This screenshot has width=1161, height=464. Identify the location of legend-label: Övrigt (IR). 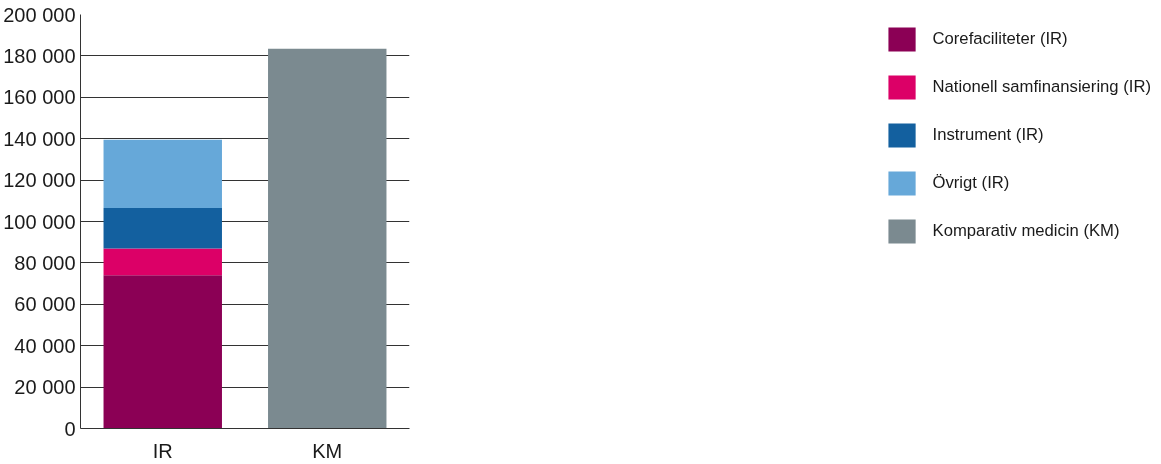
(971, 183).